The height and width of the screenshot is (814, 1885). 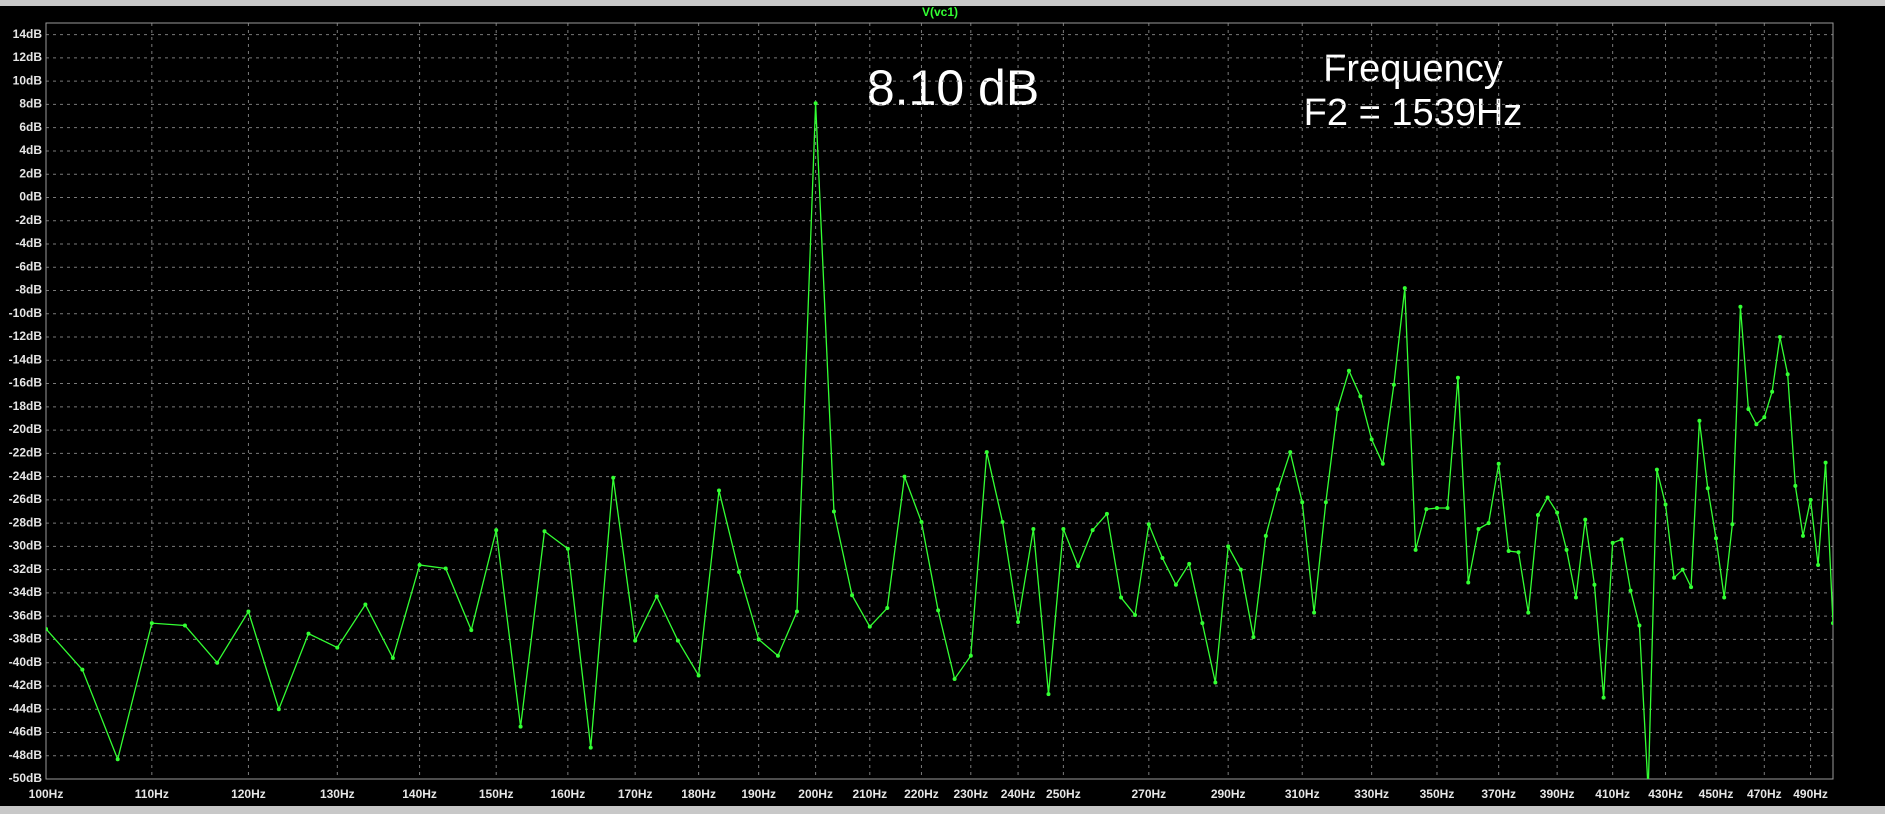 What do you see at coordinates (758, 794) in the screenshot?
I see `x-tick-label: 190Hz` at bounding box center [758, 794].